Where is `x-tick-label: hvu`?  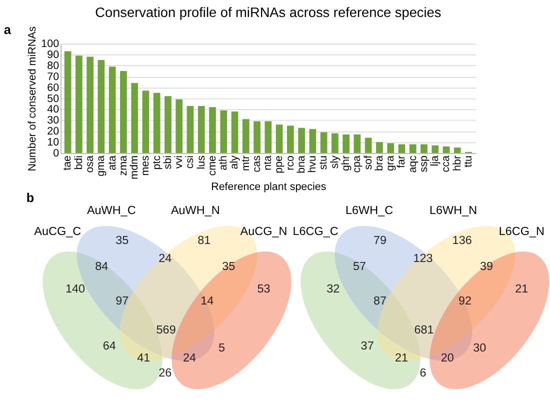
x-tick-label: hvu is located at coordinates (312, 164).